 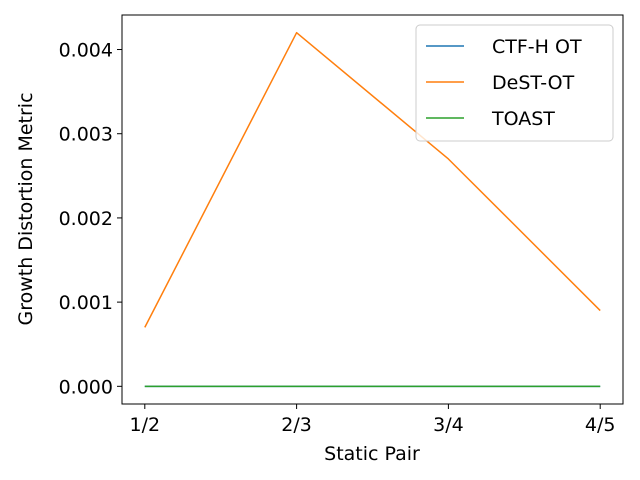 What do you see at coordinates (537, 47) in the screenshot?
I see `legend-label: CTF-H OT` at bounding box center [537, 47].